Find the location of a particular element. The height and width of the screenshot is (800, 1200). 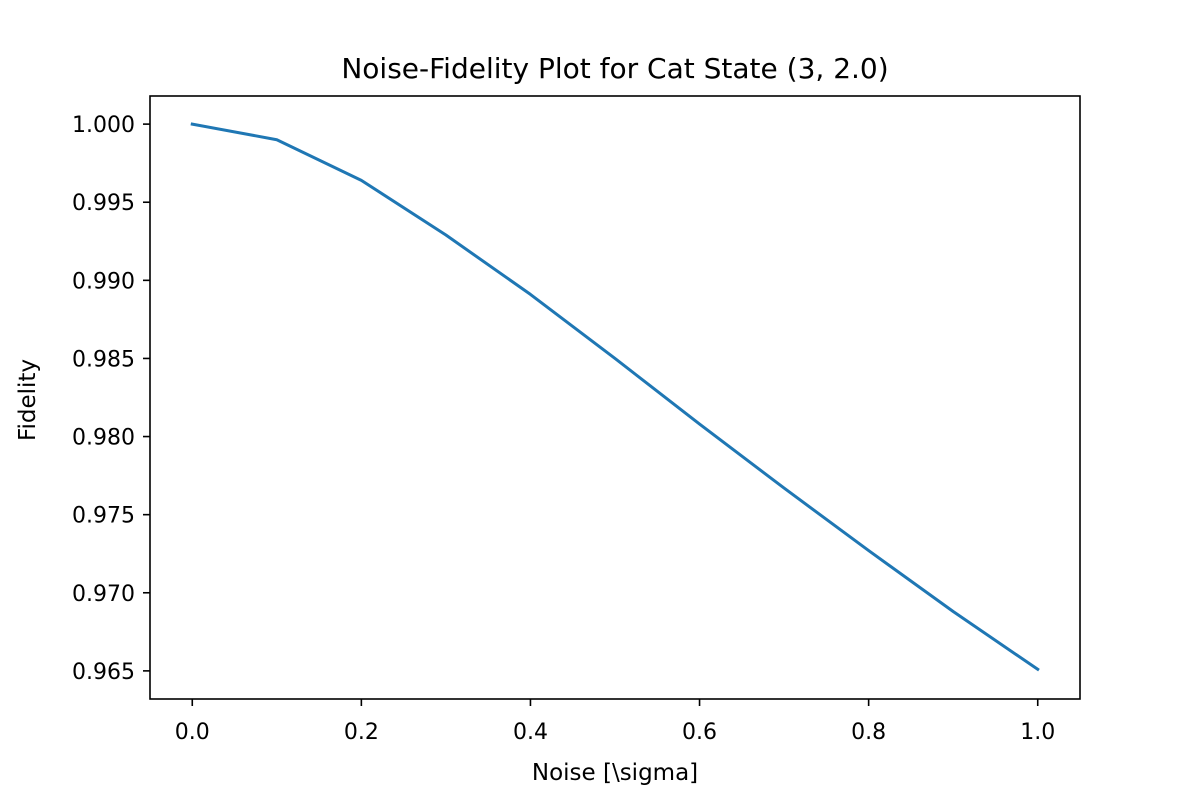

y-axis-title: Fidelity is located at coordinates (28, 400).